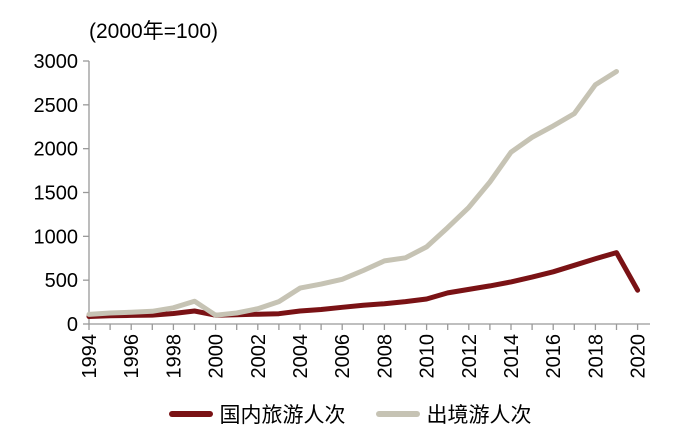  I want to click on y-tick-label: 0, so click(72, 325).